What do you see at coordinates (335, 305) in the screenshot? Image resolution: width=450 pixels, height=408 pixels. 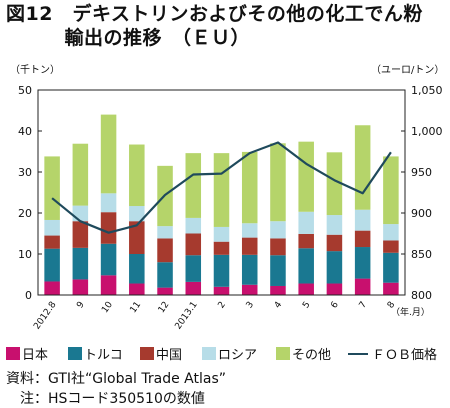 I see `x-axis-tick-label: 6` at bounding box center [335, 305].